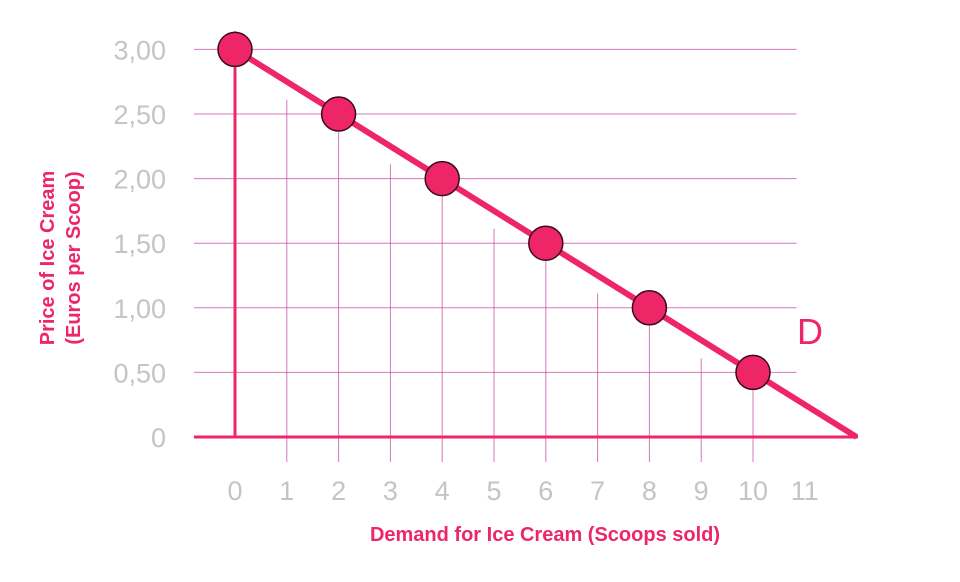 The height and width of the screenshot is (582, 960). What do you see at coordinates (649, 491) in the screenshot?
I see `x-tick-label: 8` at bounding box center [649, 491].